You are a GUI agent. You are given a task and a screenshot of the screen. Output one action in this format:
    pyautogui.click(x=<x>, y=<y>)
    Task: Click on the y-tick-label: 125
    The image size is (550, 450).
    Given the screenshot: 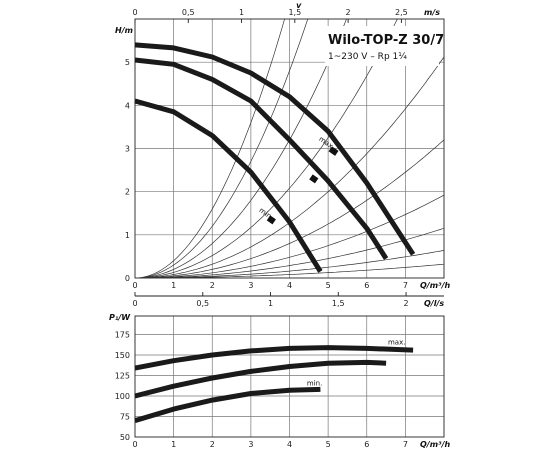 What is the action you would take?
    pyautogui.click(x=122, y=376)
    